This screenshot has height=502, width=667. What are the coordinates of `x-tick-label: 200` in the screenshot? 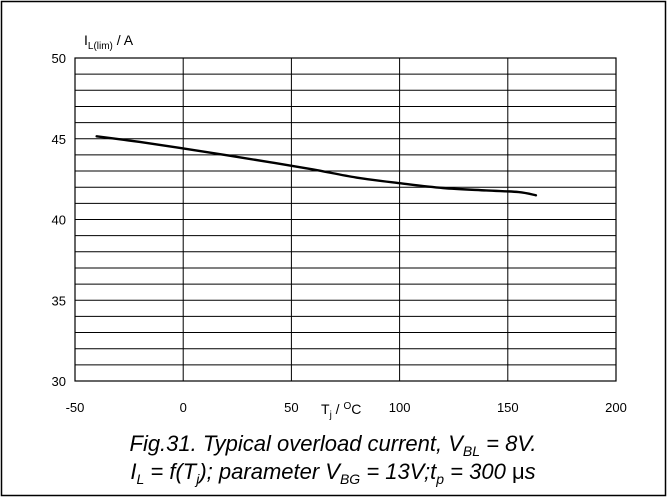 It's located at (616, 407).